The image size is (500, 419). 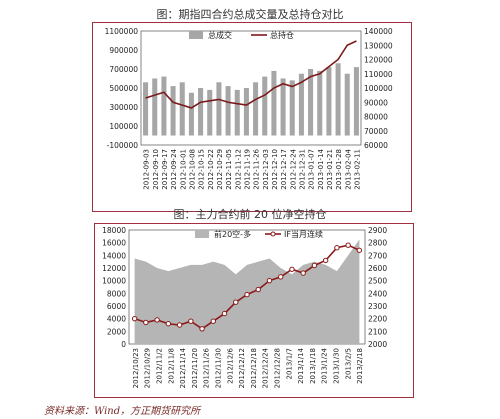 What do you see at coordinates (122, 31) in the screenshot?
I see `chart1-left-tick-label: 1100000` at bounding box center [122, 31].